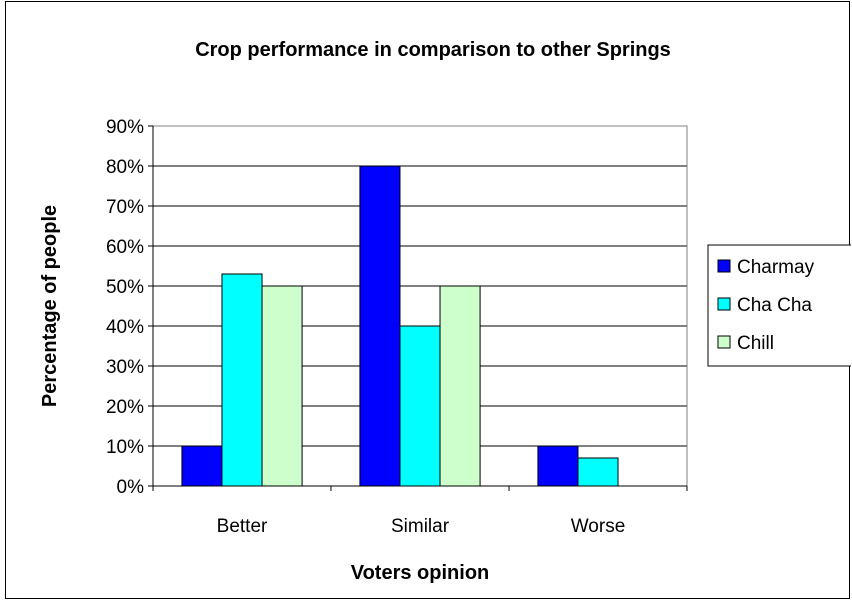 This screenshot has width=852, height=603. Describe the element at coordinates (125, 127) in the screenshot. I see `y-tick-label: 90%` at that location.